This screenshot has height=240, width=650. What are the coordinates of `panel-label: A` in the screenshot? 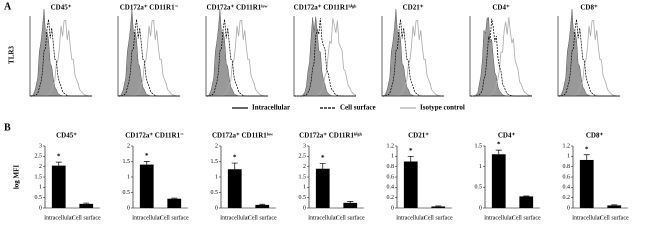 It's located at (8, 6).